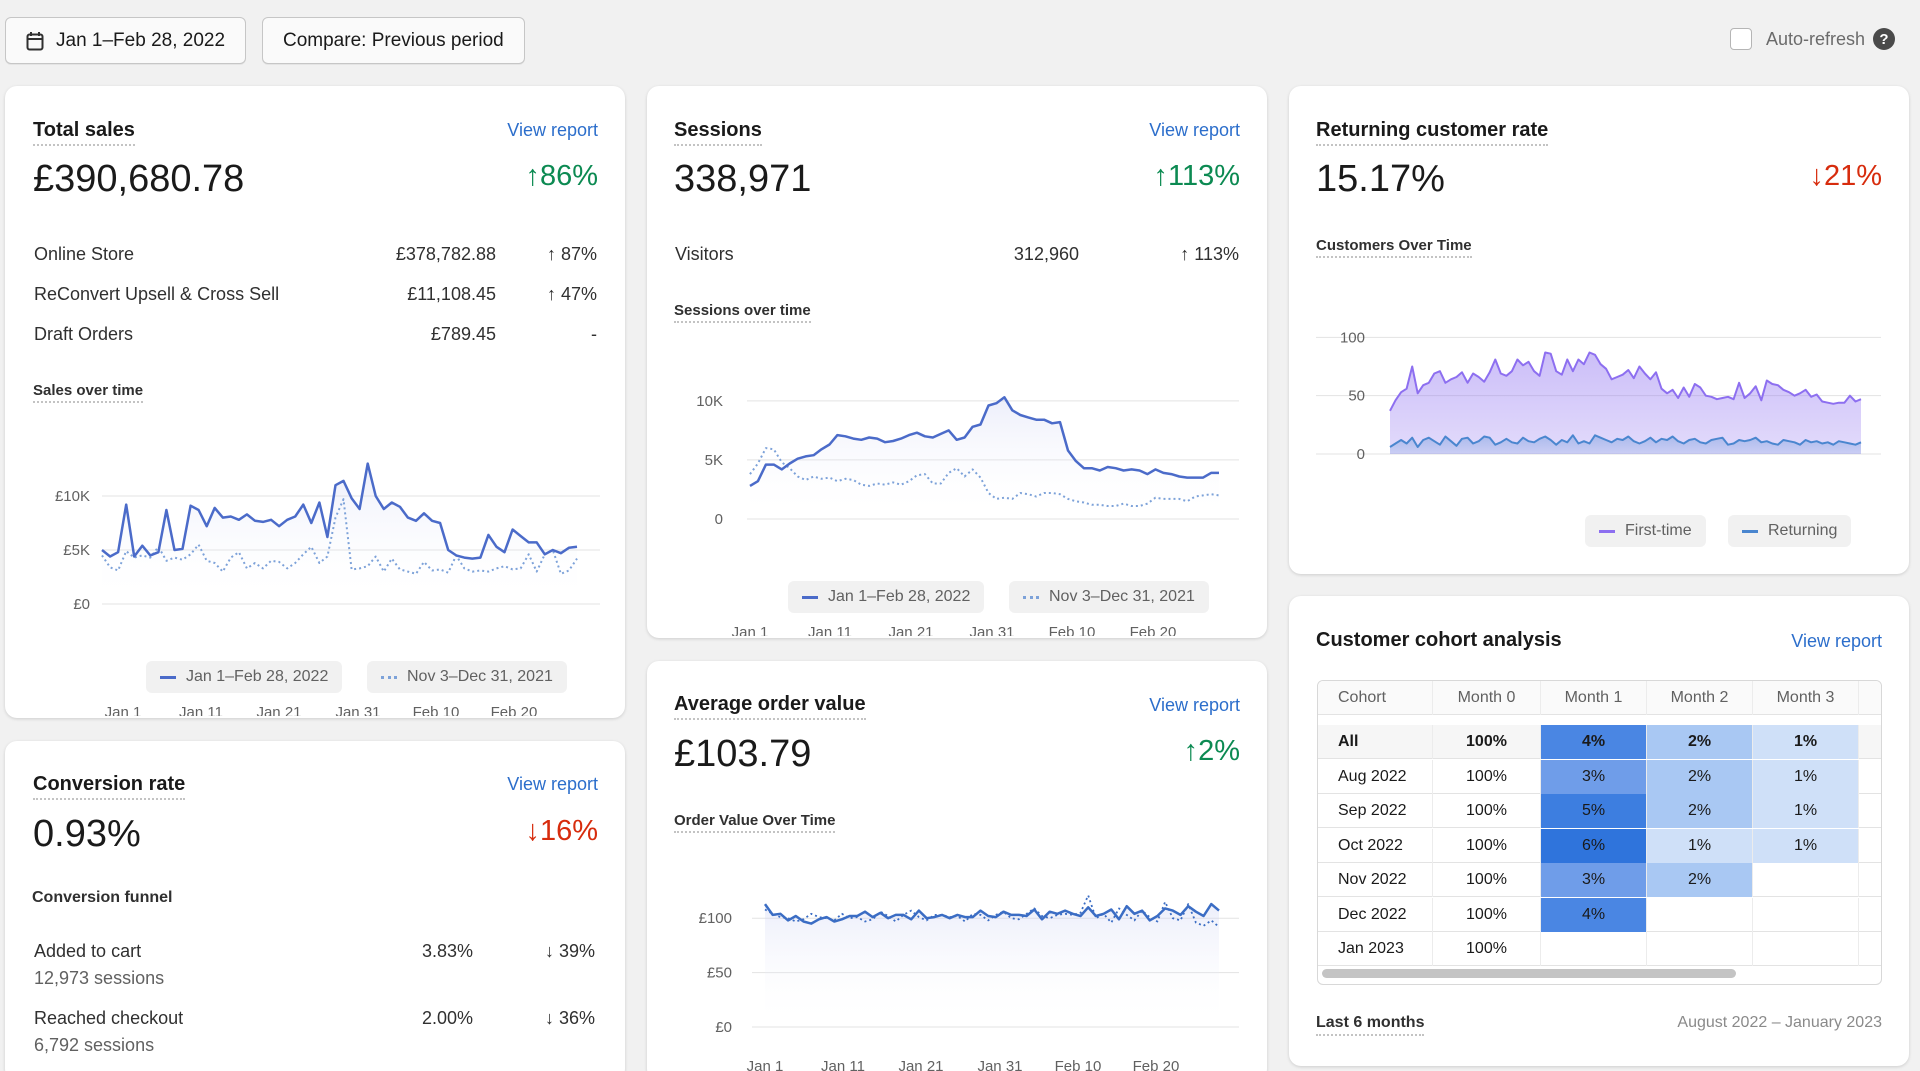  What do you see at coordinates (1487, 698) in the screenshot?
I see `cohort-cell: Month 0` at bounding box center [1487, 698].